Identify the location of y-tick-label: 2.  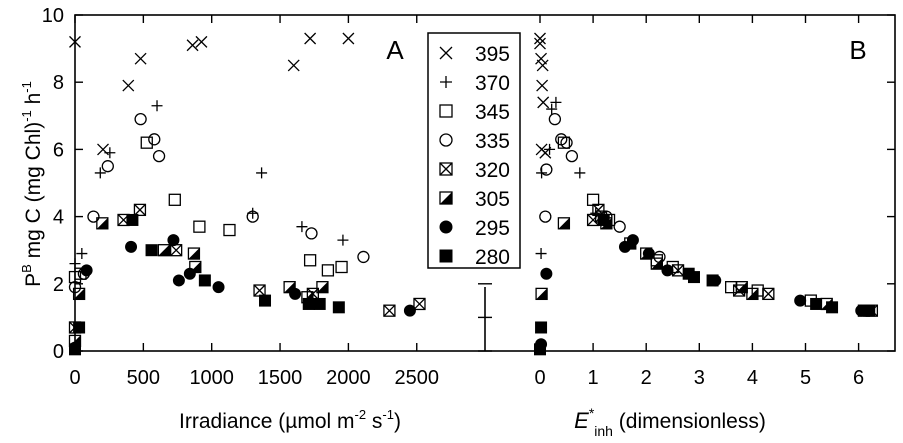
(58, 285).